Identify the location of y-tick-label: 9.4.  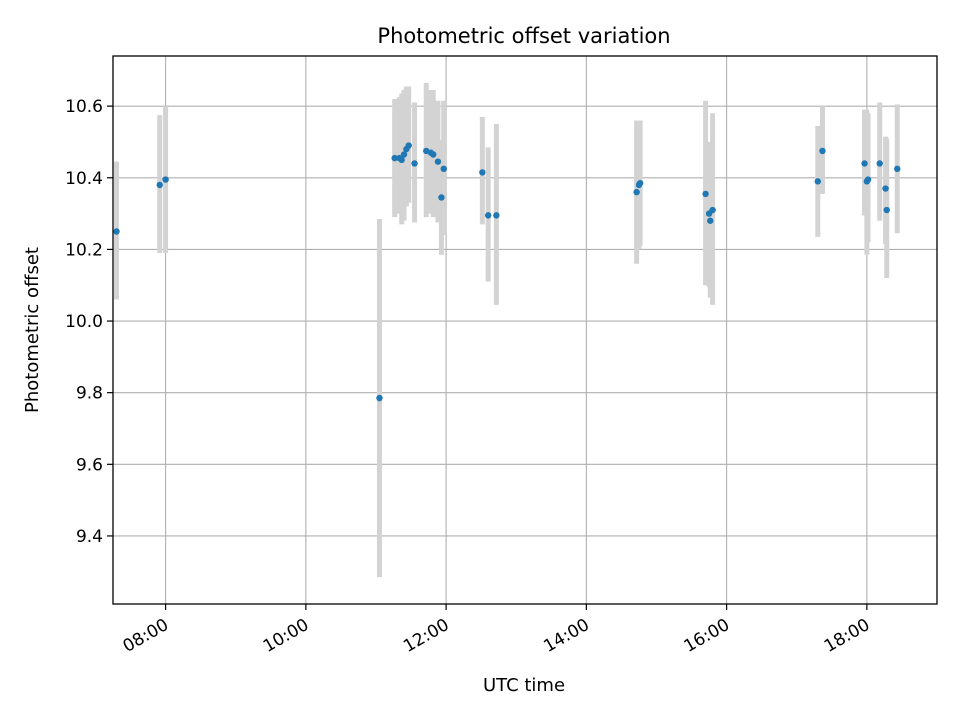
(89, 537).